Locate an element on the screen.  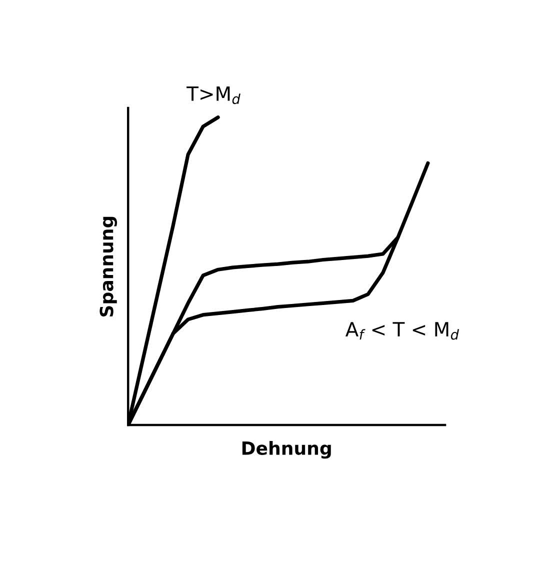
text: T>M$_{d}$ is located at coordinates (213, 95).